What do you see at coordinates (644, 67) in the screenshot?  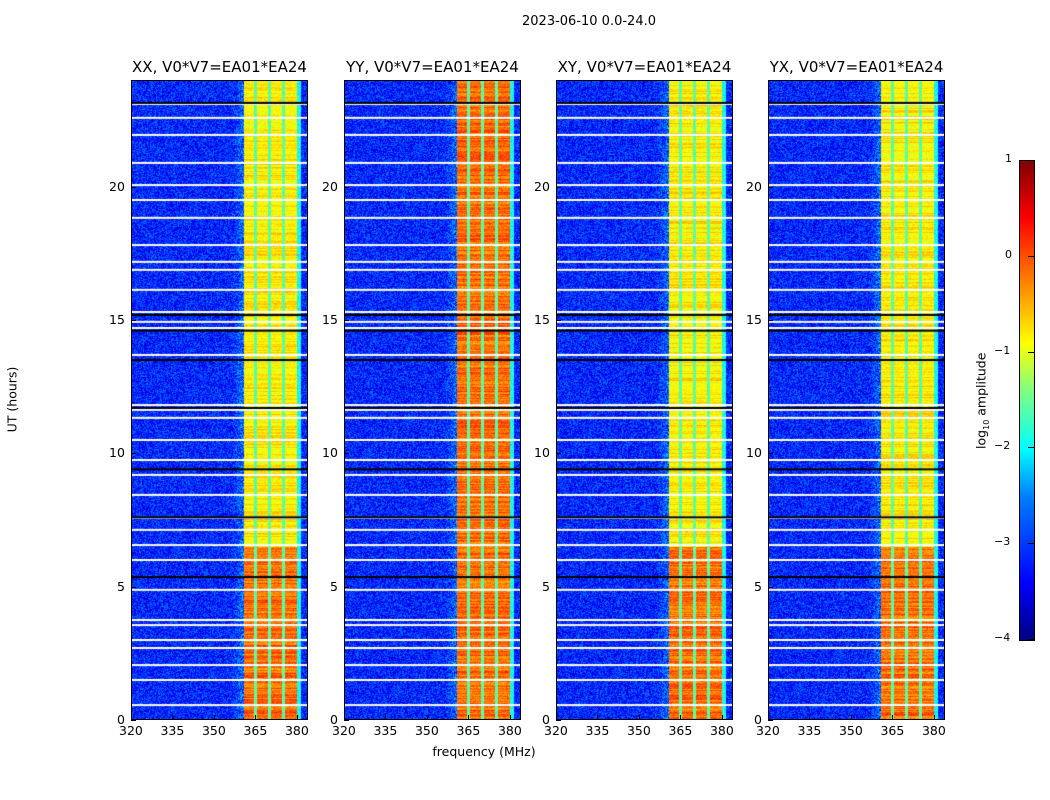 I see `panel-title: XY, V0*V7=EA01*EA24` at bounding box center [644, 67].